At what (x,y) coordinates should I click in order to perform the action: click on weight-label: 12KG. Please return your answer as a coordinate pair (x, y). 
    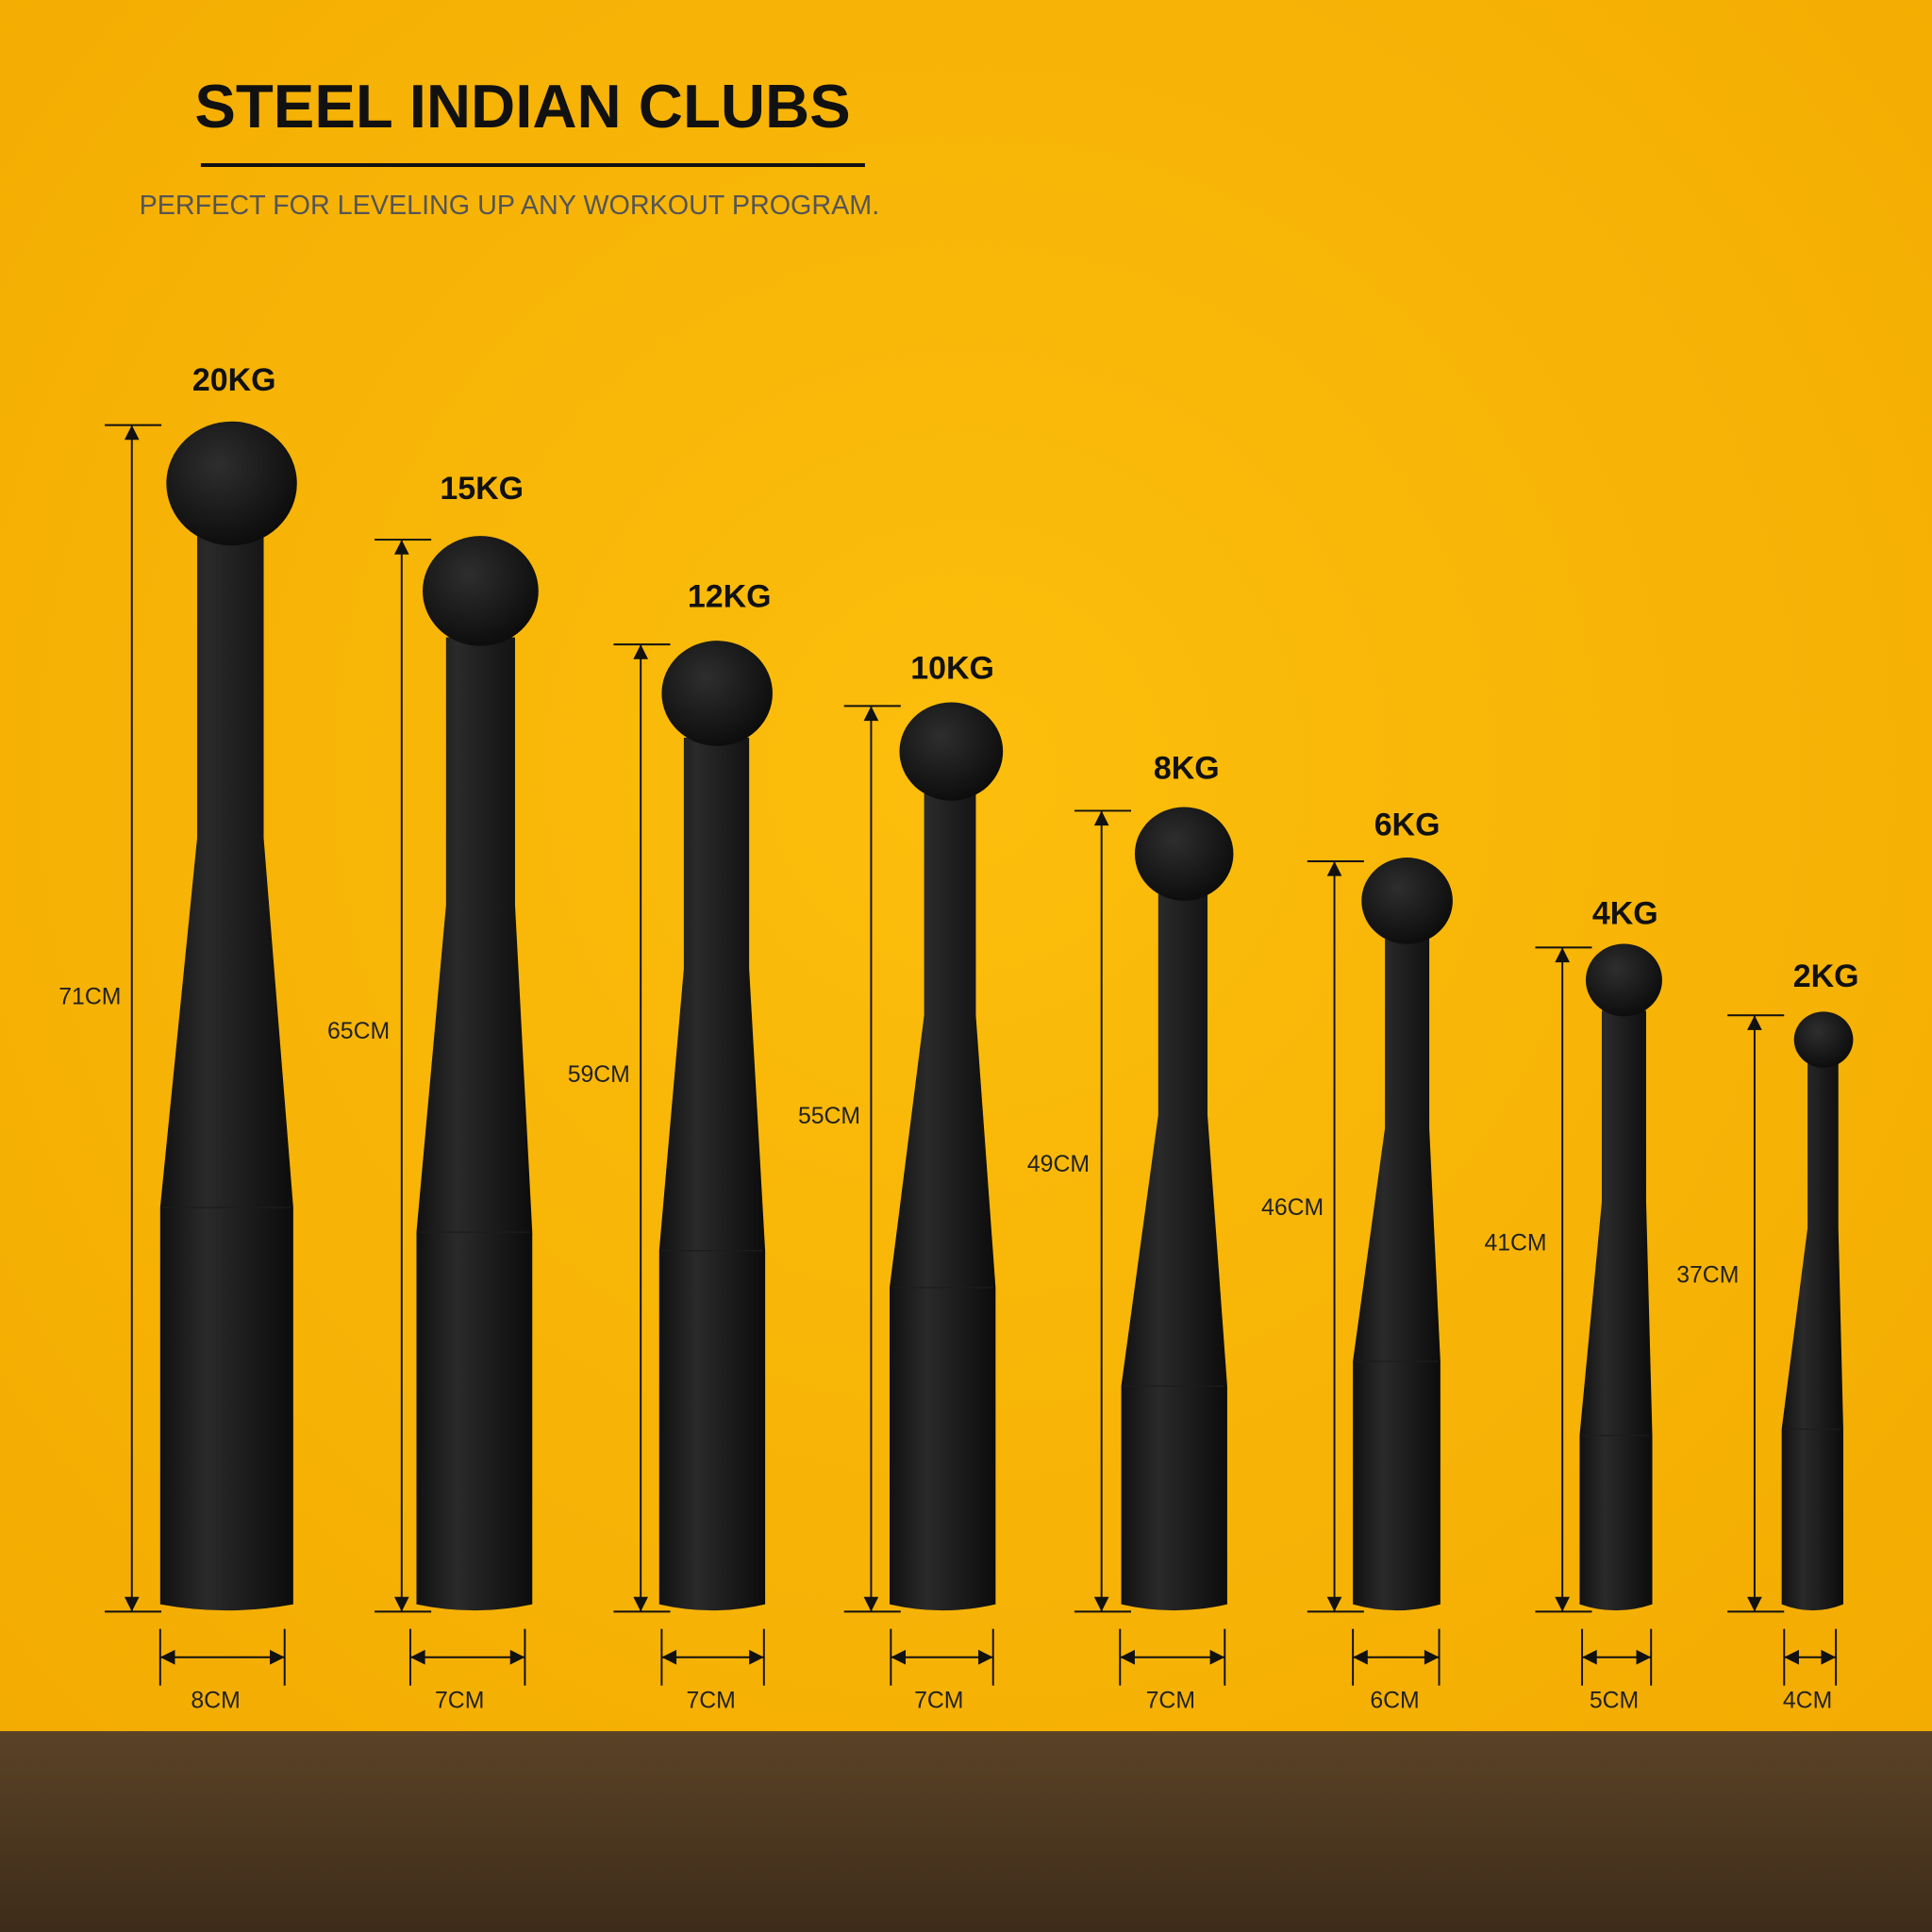
    Looking at the image, I should click on (730, 597).